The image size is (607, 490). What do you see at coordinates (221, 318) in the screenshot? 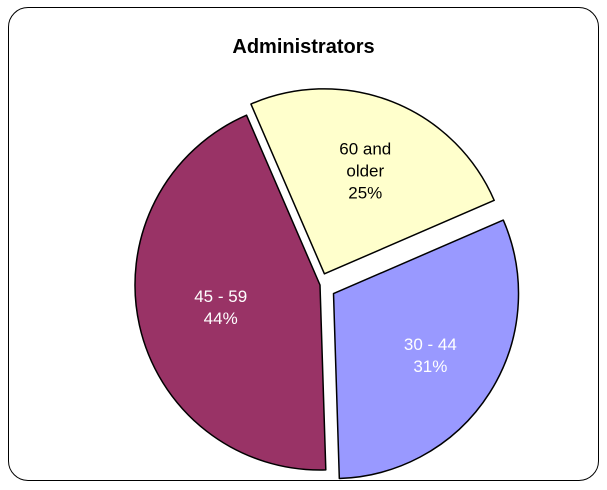
I see `slice-percent: 44%` at bounding box center [221, 318].